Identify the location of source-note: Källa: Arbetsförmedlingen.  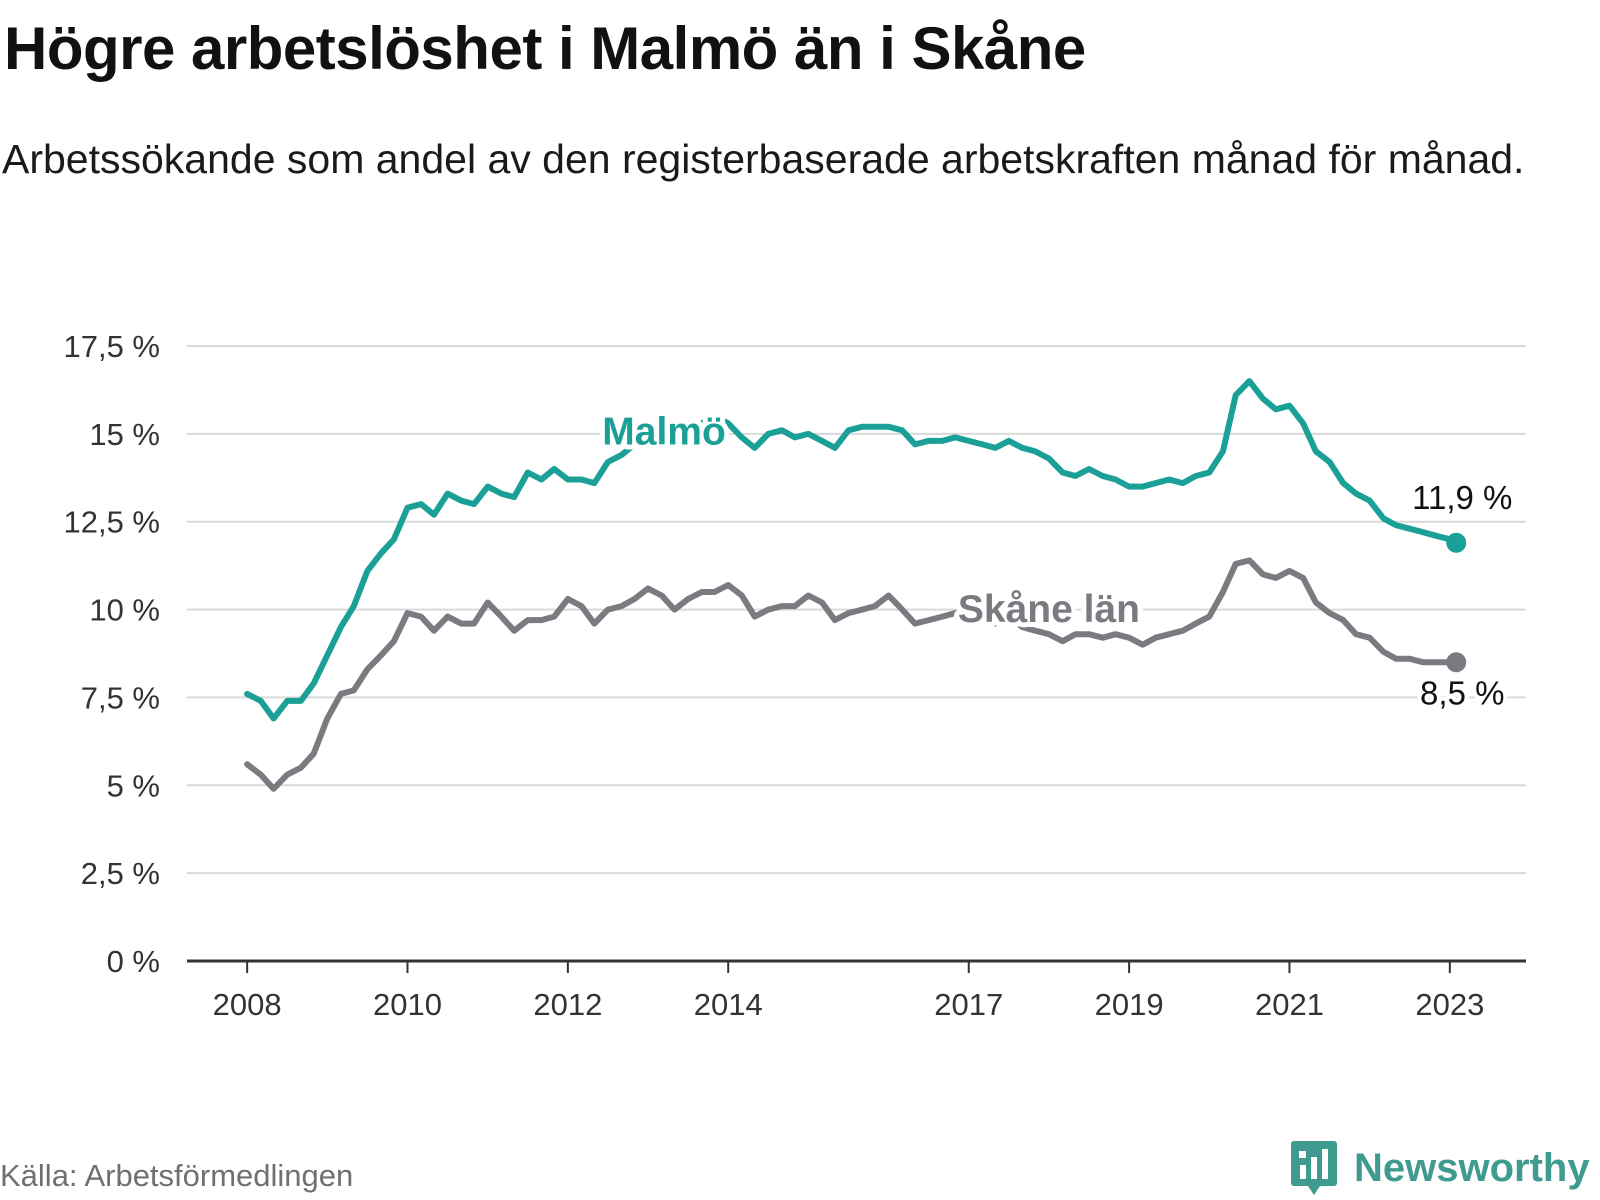
(177, 1175).